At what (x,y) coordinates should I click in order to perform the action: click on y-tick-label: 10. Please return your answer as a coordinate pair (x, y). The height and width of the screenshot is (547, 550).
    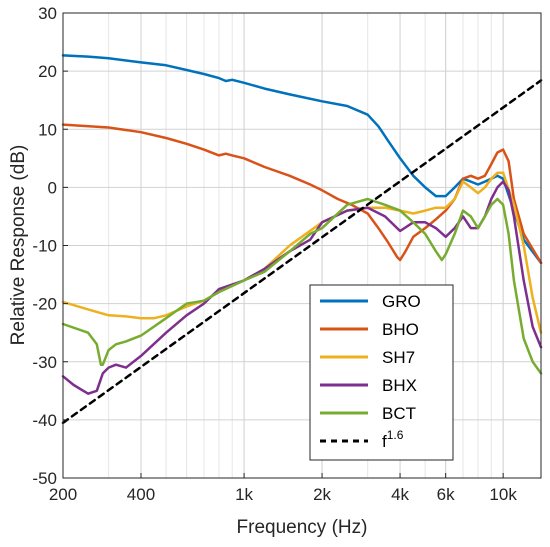
    Looking at the image, I should click on (47, 129).